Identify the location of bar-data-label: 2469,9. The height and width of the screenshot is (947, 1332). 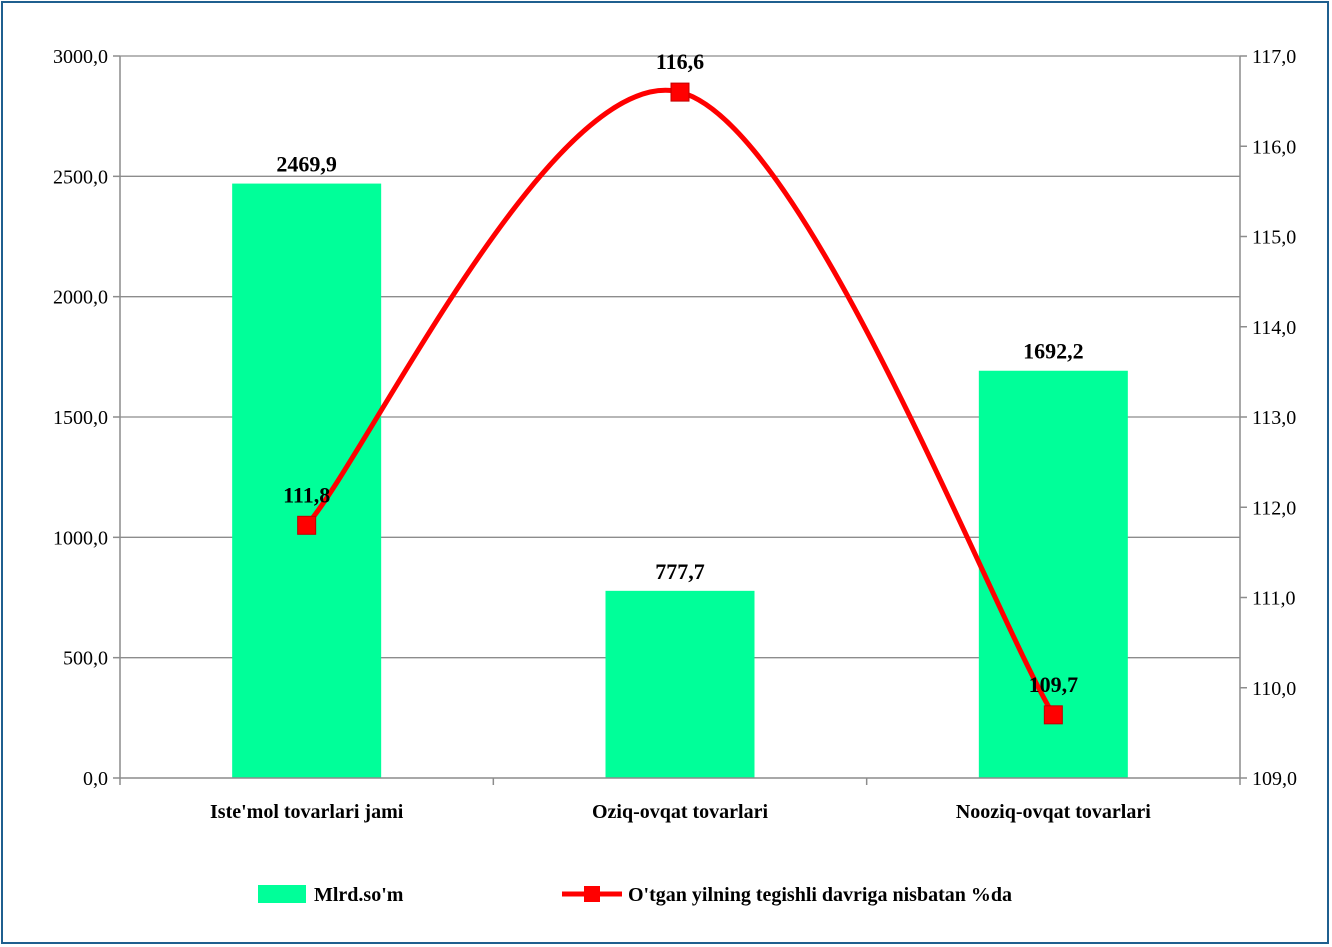
(306, 164).